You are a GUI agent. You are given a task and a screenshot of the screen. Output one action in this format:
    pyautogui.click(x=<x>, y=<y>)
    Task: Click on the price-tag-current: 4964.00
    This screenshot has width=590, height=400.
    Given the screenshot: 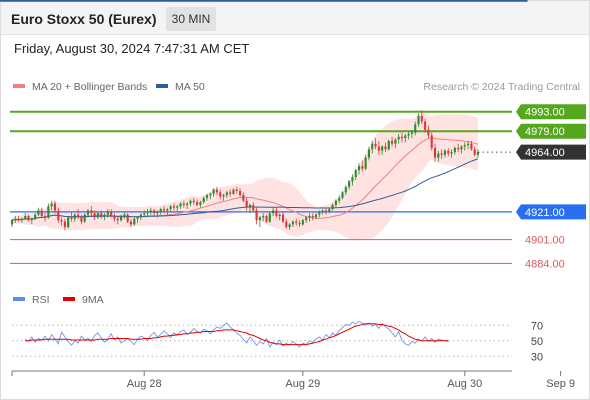 What is the action you would take?
    pyautogui.click(x=551, y=152)
    